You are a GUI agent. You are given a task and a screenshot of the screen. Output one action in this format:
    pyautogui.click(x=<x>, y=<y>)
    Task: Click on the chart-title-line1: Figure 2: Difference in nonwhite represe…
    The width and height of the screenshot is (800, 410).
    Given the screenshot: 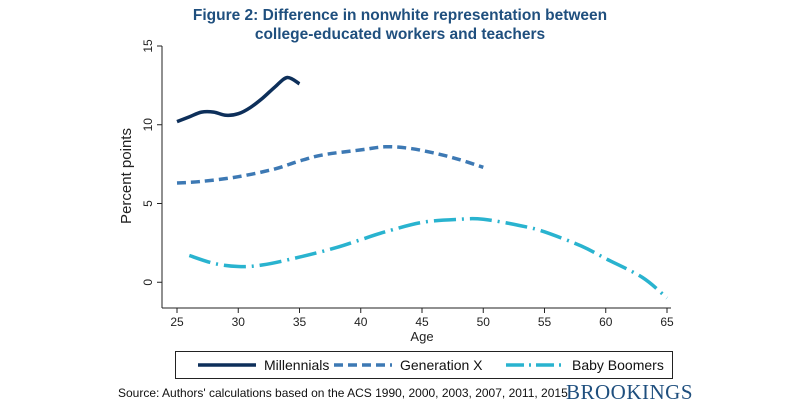 What is the action you would take?
    pyautogui.click(x=400, y=15)
    